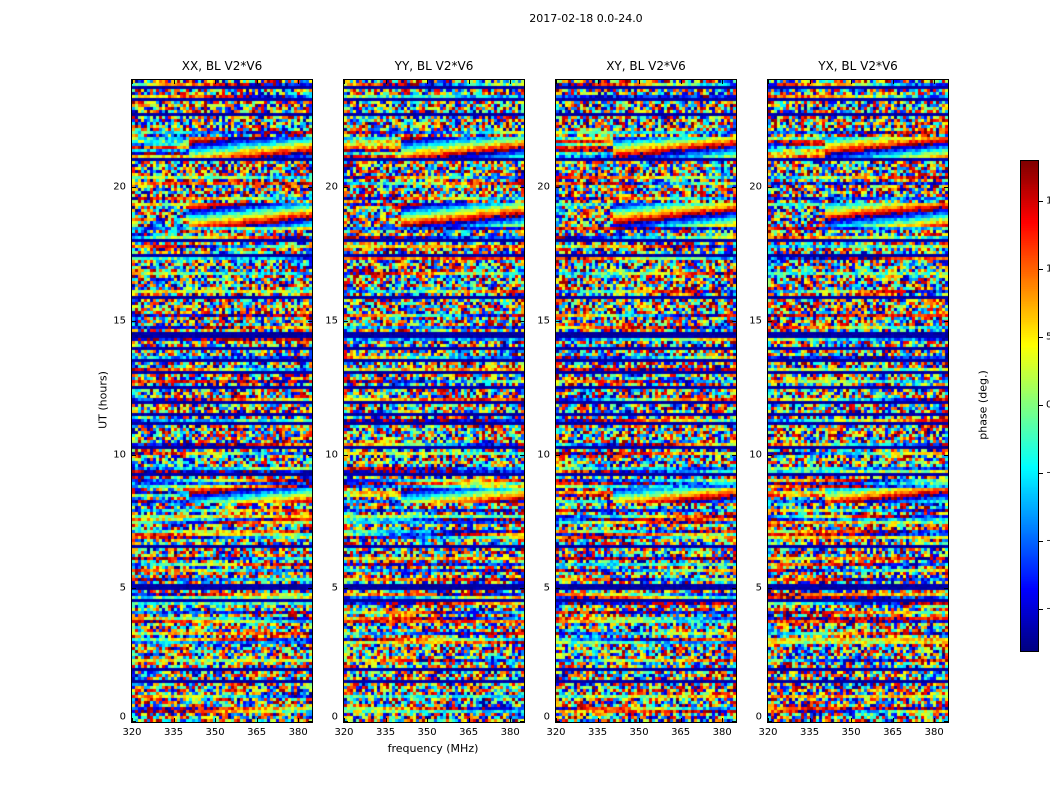 The image size is (1050, 800). Describe the element at coordinates (586, 18) in the screenshot. I see `figure-title: 2017-02-18 0.0-24.0` at that location.